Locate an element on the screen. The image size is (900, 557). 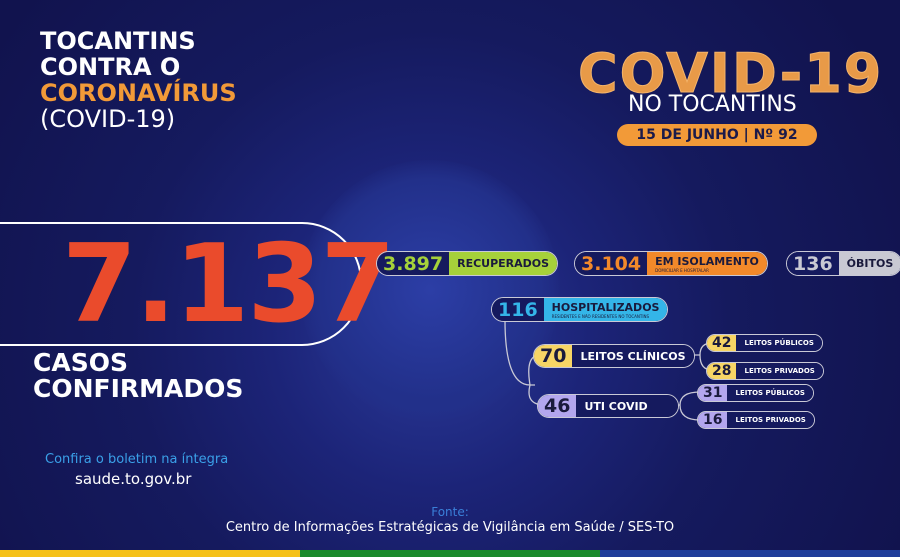
isolation-sublabel: DOMICILIAR E HOSPITALAR is located at coordinates (682, 270).